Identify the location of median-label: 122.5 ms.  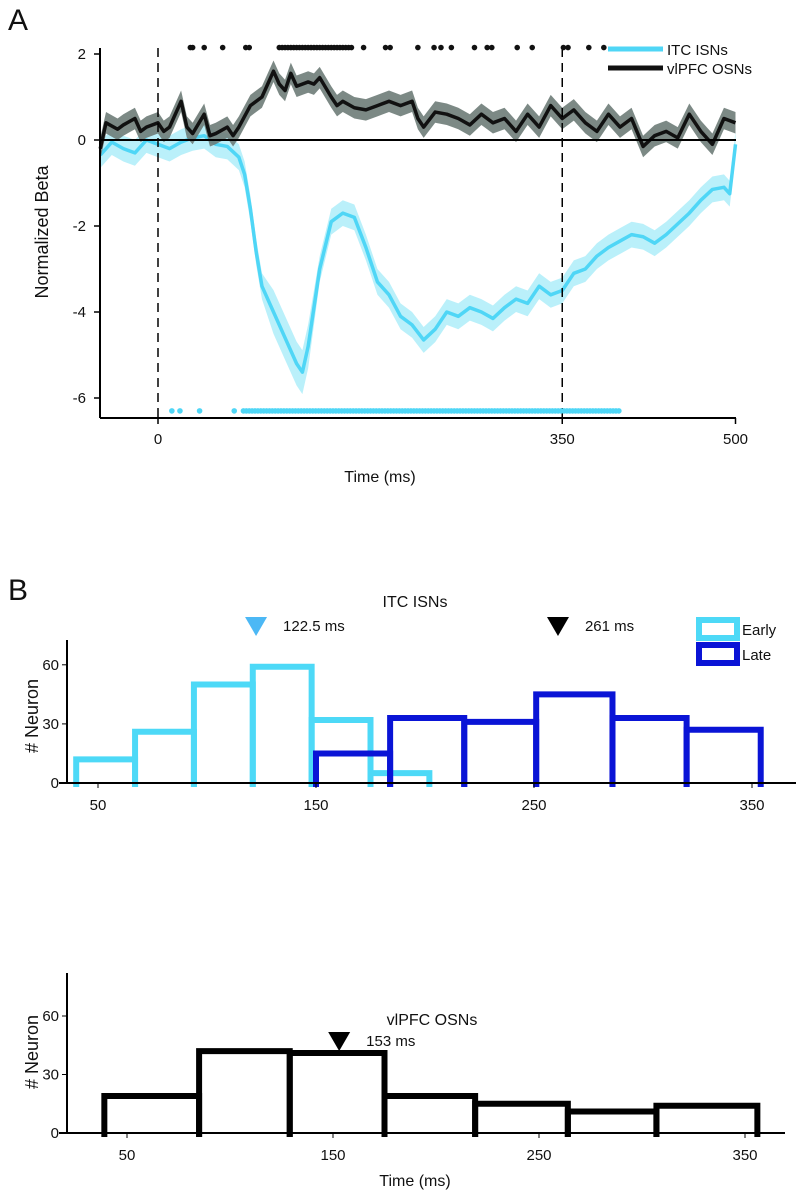
(314, 626).